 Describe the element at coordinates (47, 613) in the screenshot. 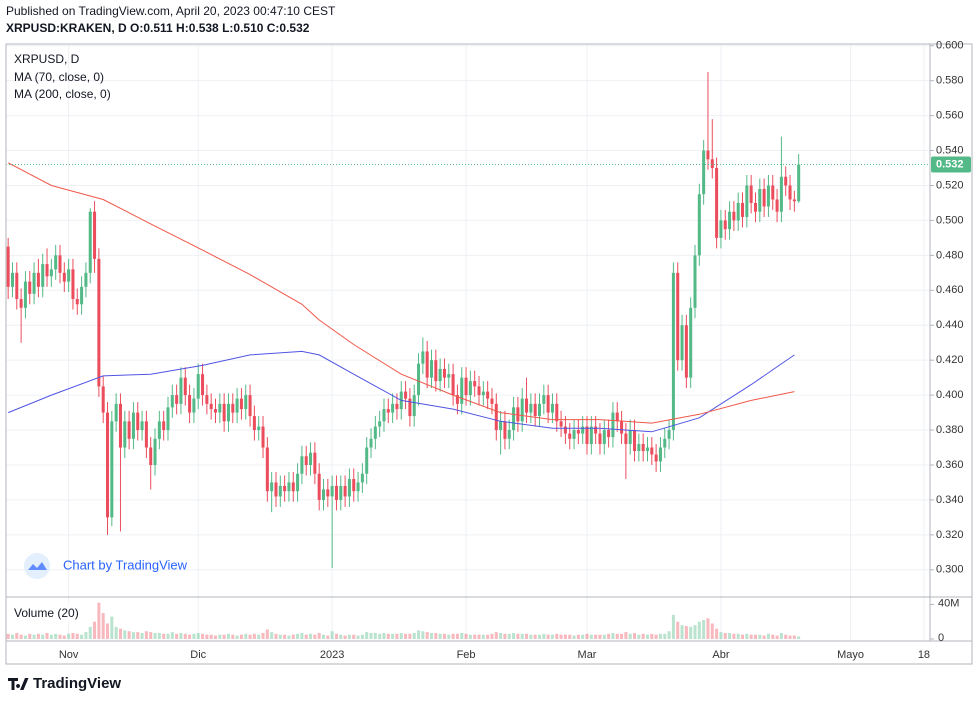

I see `volume-label-box` at that location.